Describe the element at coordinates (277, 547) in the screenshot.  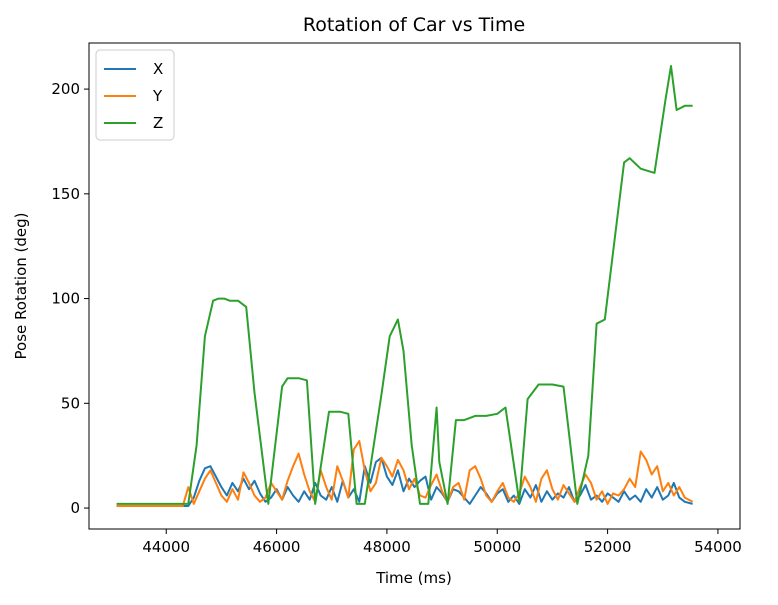
I see `x-tick-label: 46000` at that location.